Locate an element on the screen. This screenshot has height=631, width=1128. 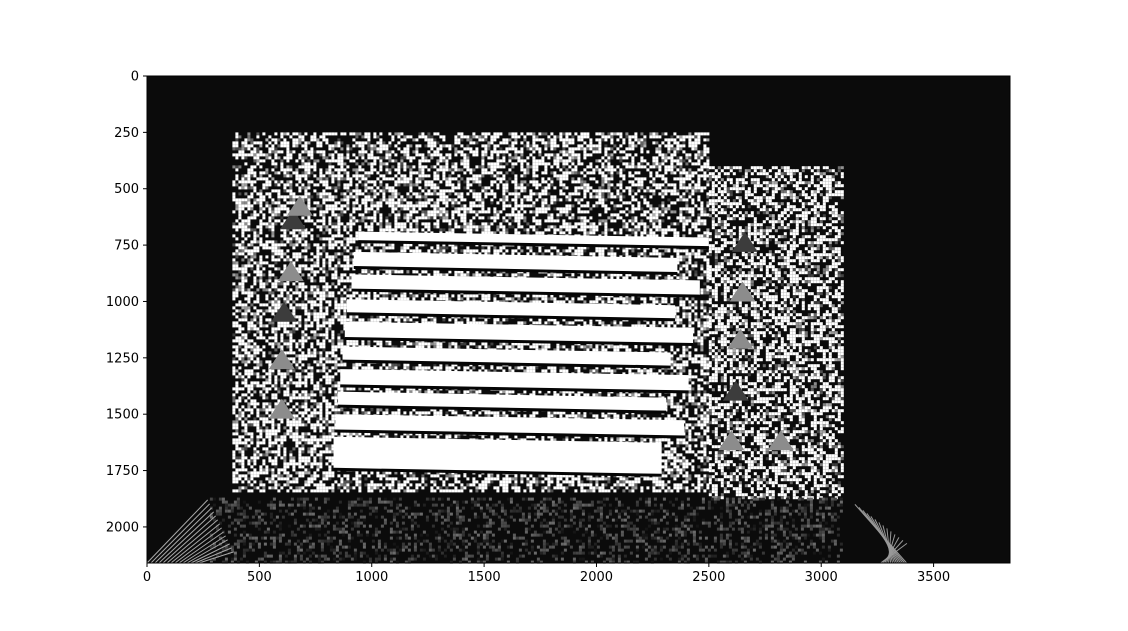
y-tick-label-5: 1250 is located at coordinates (122, 358).